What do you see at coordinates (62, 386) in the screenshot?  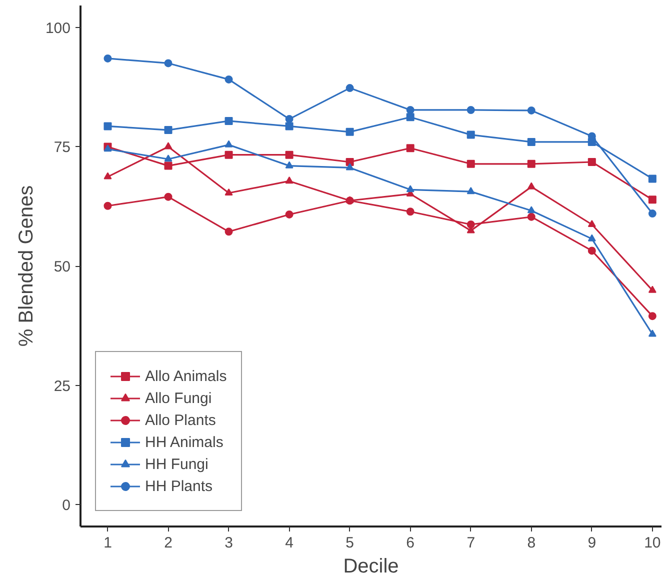 I see `y-tick-label: 25` at bounding box center [62, 386].